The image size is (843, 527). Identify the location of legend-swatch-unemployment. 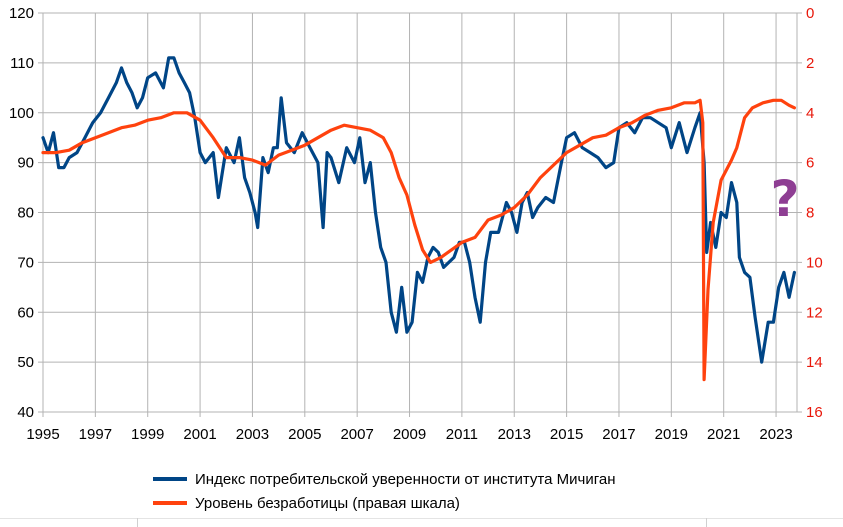
(170, 503).